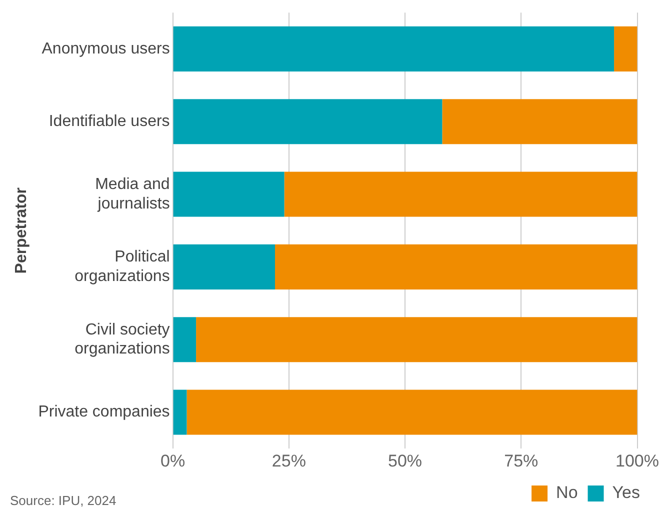  Describe the element at coordinates (567, 492) in the screenshot. I see `legend-label: No` at that location.